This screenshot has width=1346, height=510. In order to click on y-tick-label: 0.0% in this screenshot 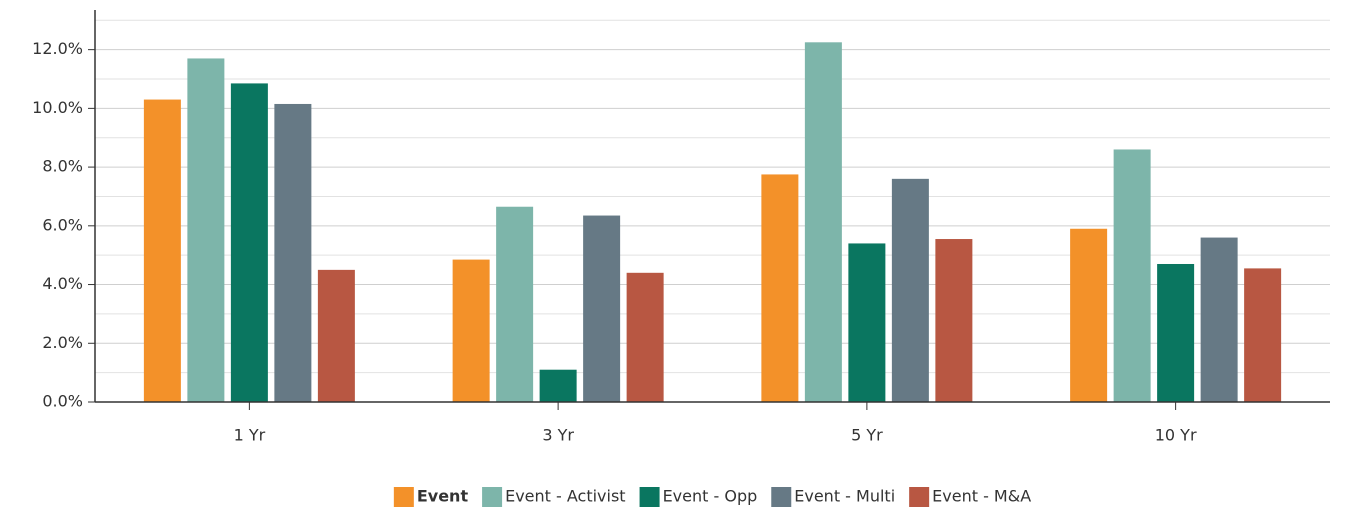, I will do `click(62, 401)`.